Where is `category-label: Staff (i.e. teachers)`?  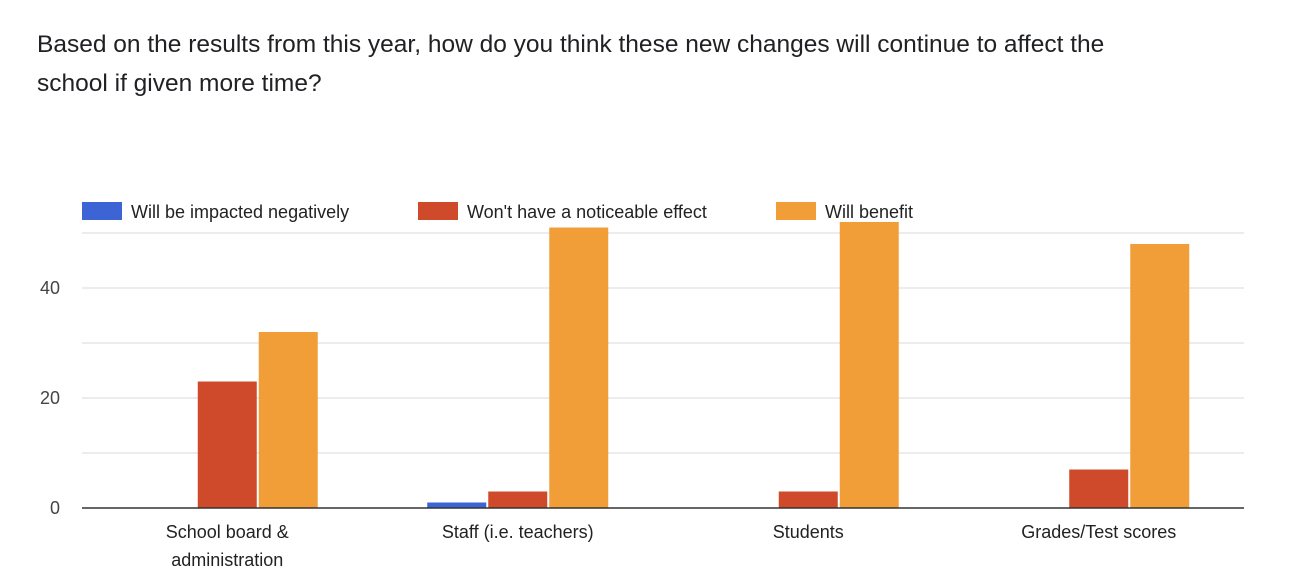
category-label: Staff (i.e. teachers) is located at coordinates (518, 532).